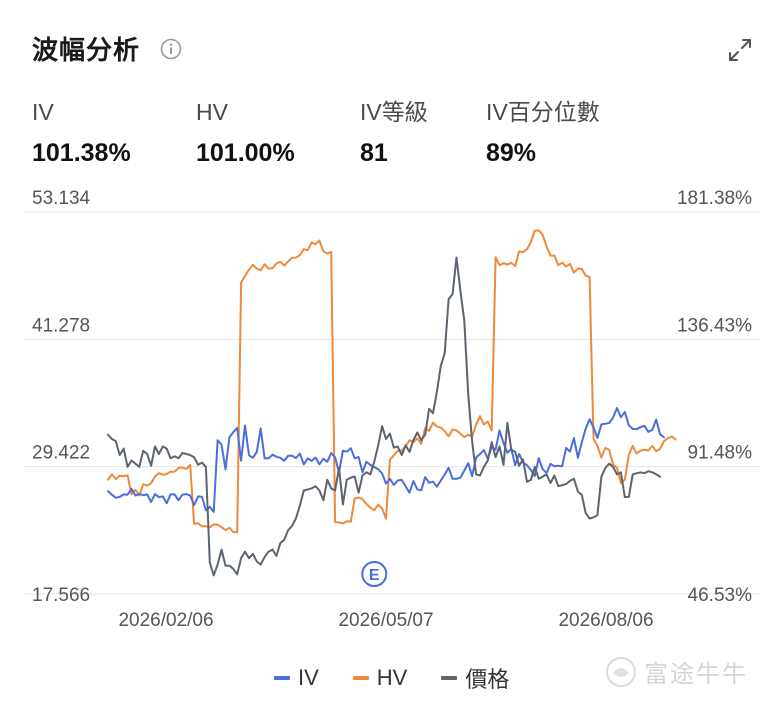  What do you see at coordinates (543, 112) in the screenshot?
I see `stat-iv-percentile-label: IV百分位數` at bounding box center [543, 112].